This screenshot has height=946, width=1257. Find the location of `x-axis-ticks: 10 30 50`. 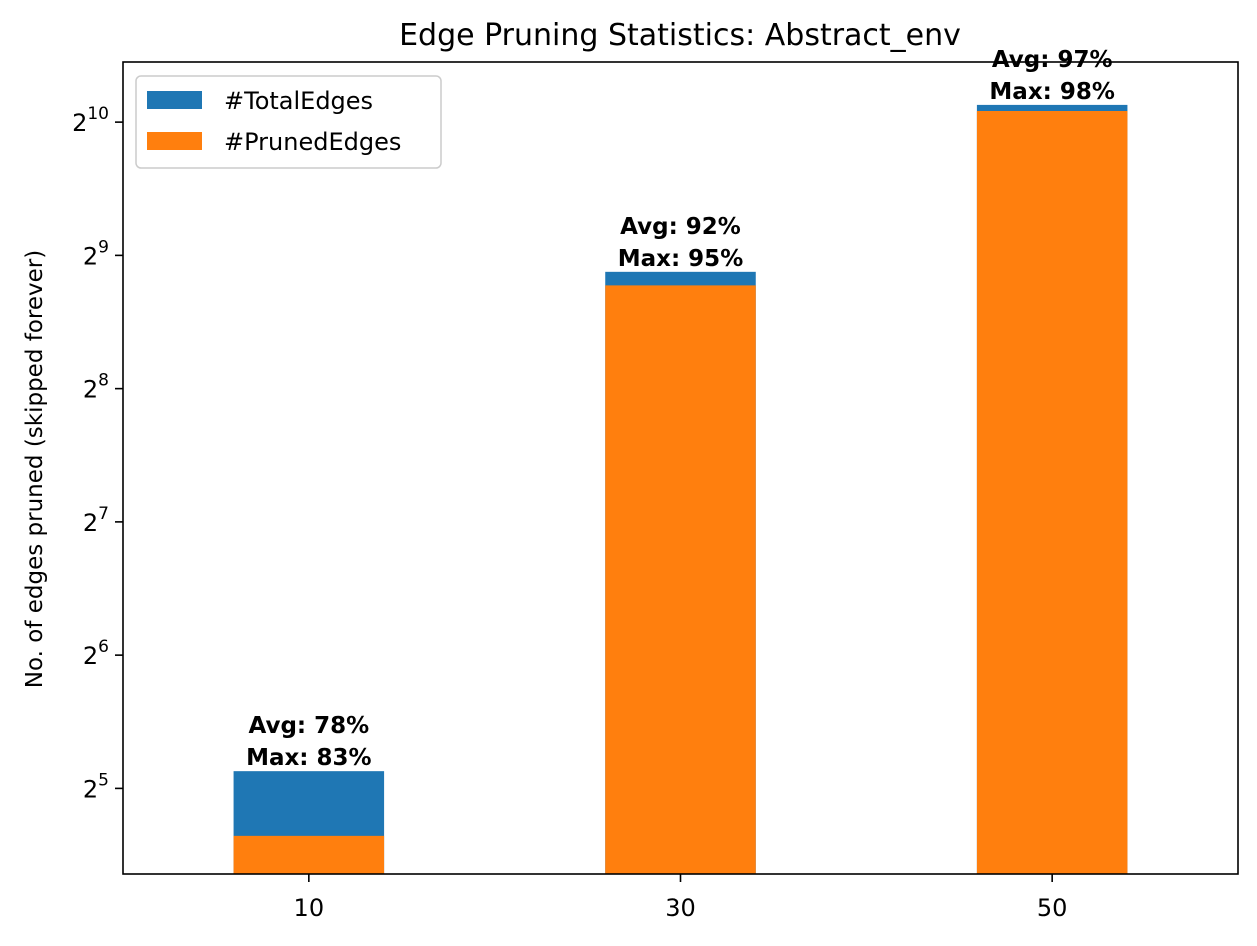

x-axis-ticks: 10 30 50 is located at coordinates (681, 898).